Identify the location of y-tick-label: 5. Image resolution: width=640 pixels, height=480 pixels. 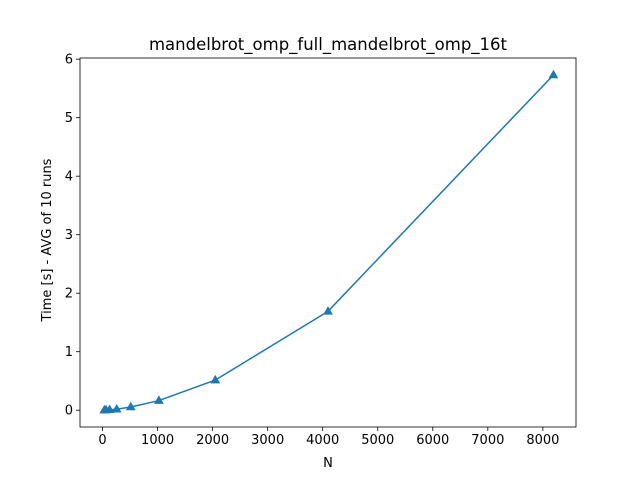
(69, 118).